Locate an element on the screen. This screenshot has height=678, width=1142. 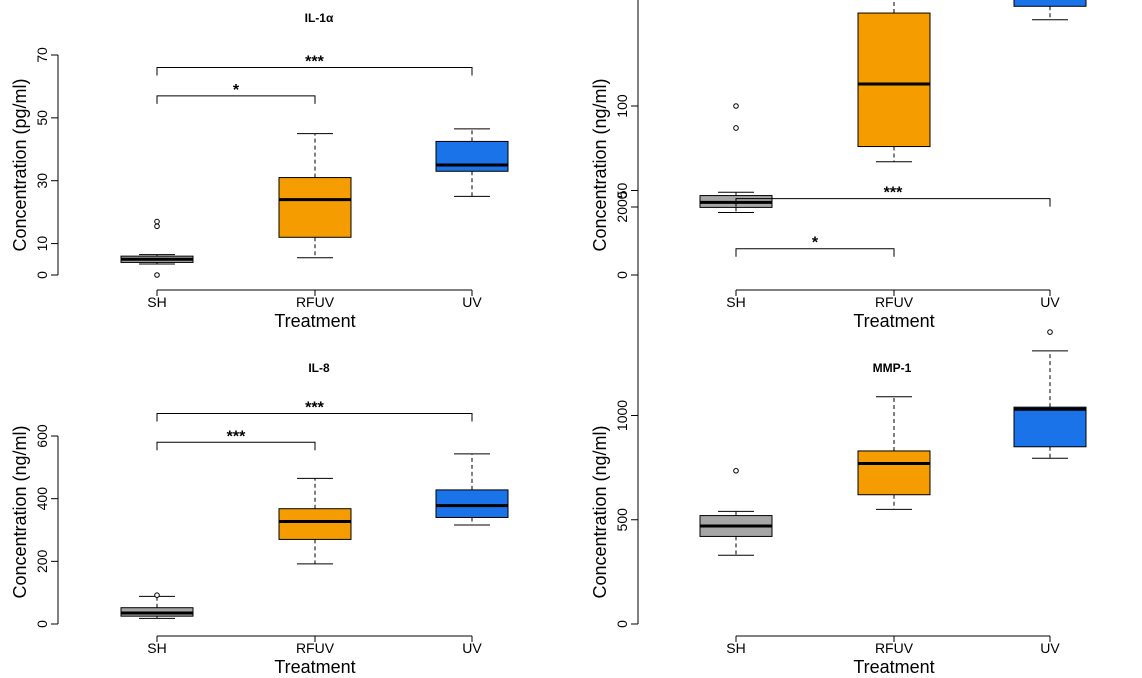
panel-title: IL-1α is located at coordinates (319, 18).